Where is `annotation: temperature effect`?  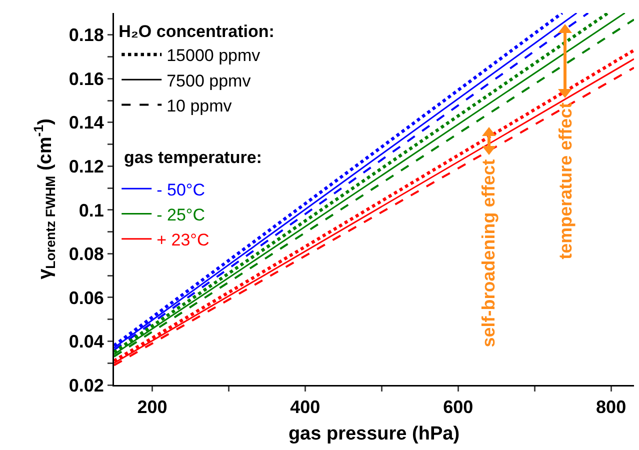 annotation: temperature effect is located at coordinates (565, 181).